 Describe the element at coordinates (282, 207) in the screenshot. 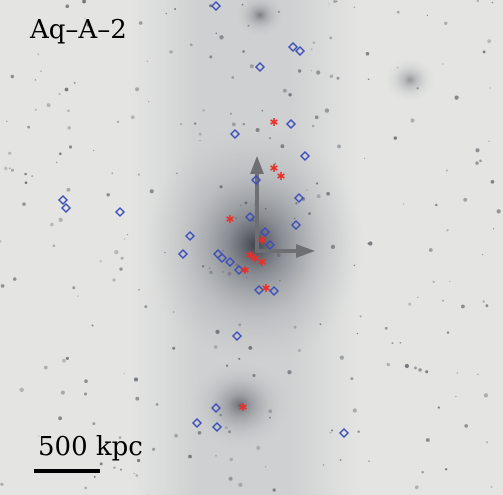

I see `axes-arrows` at that location.